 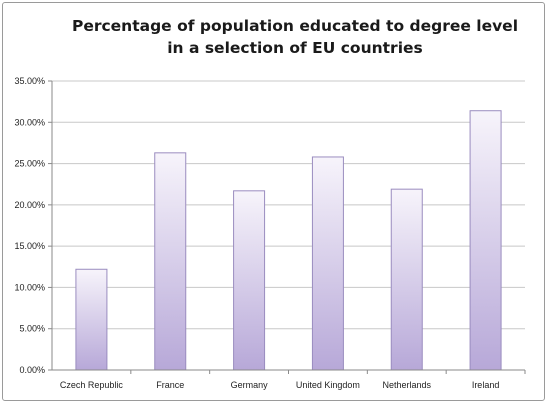 I want to click on x-category-label: Czech Republic, so click(x=92, y=385).